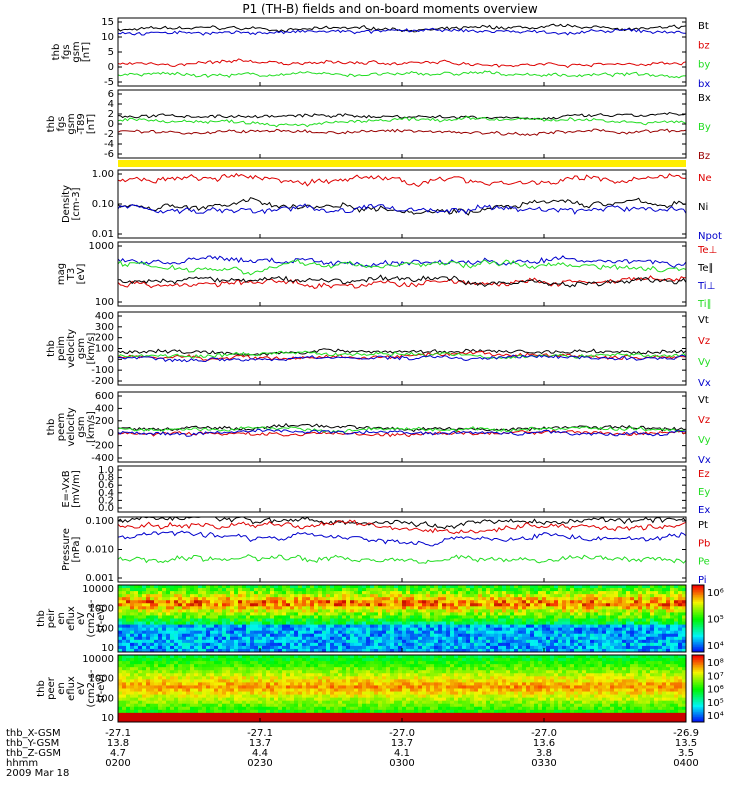 This screenshot has height=804, width=750. I want to click on ytick-label: 10000, so click(98, 659).